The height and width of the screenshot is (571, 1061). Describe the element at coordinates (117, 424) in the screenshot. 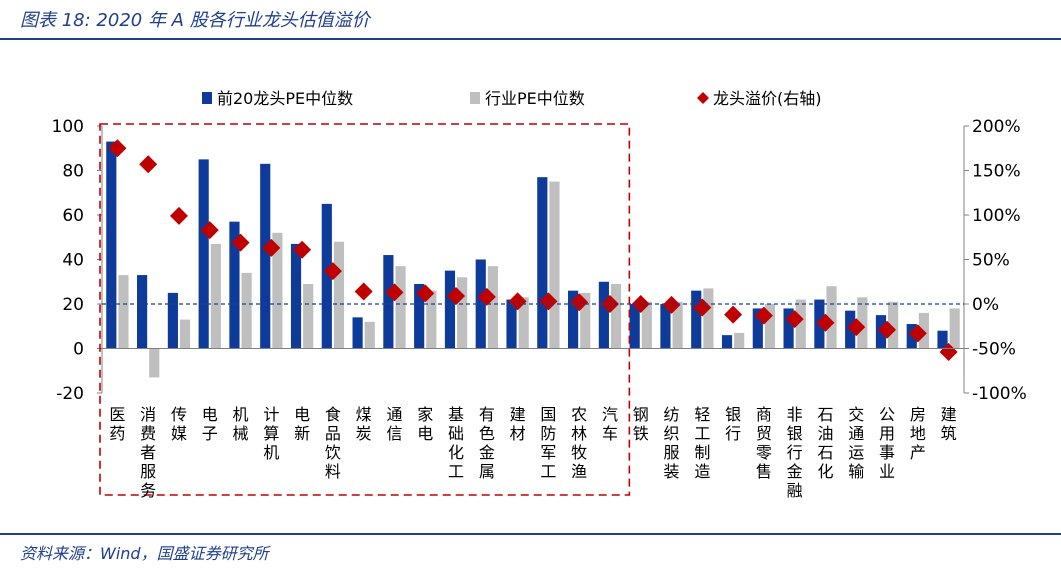

I see `category-label: 医药` at that location.